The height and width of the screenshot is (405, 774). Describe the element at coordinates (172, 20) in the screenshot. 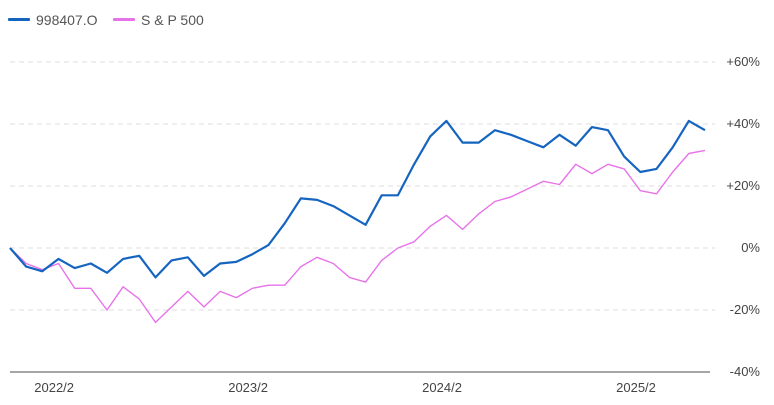

I see `legend-label-sp500: S & P 500` at that location.